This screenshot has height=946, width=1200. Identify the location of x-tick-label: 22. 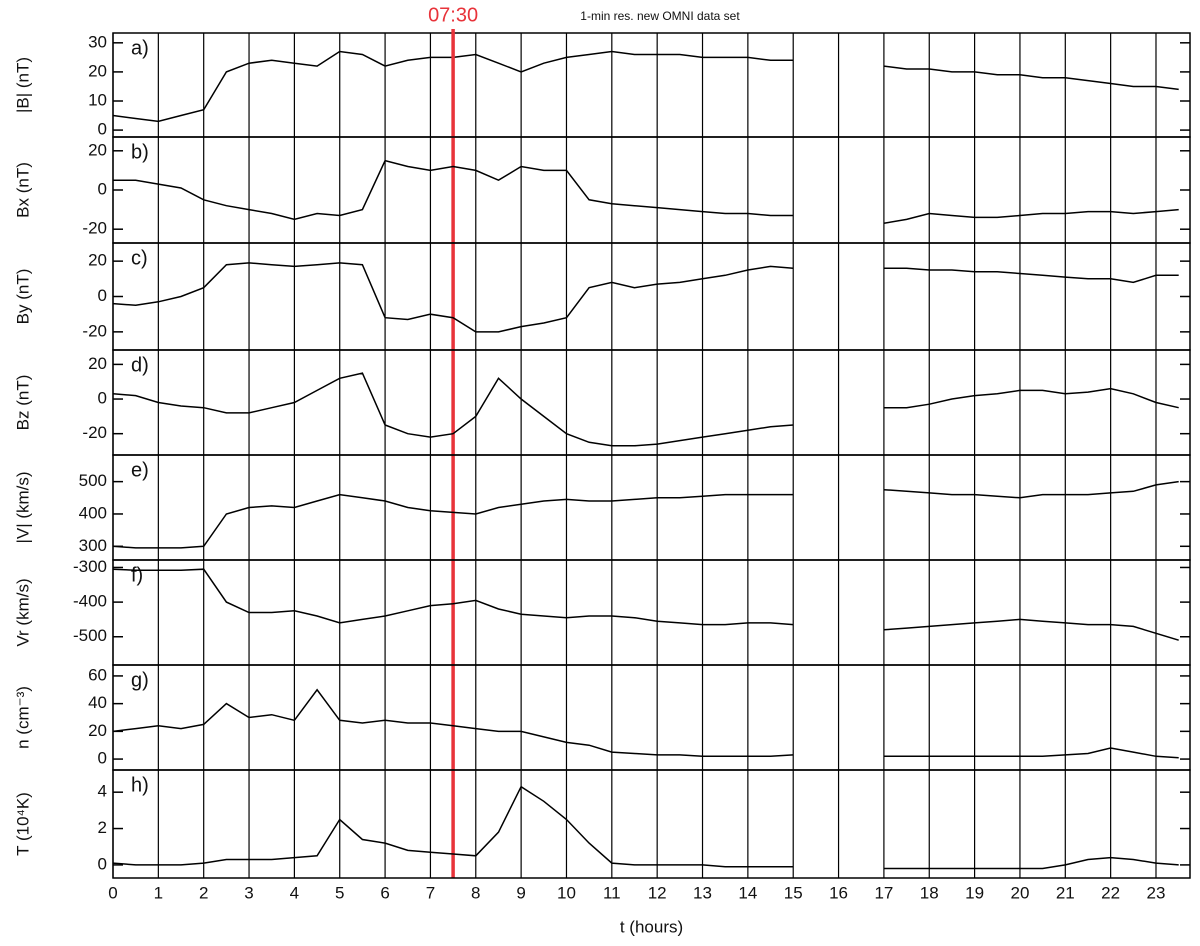
(1110, 892).